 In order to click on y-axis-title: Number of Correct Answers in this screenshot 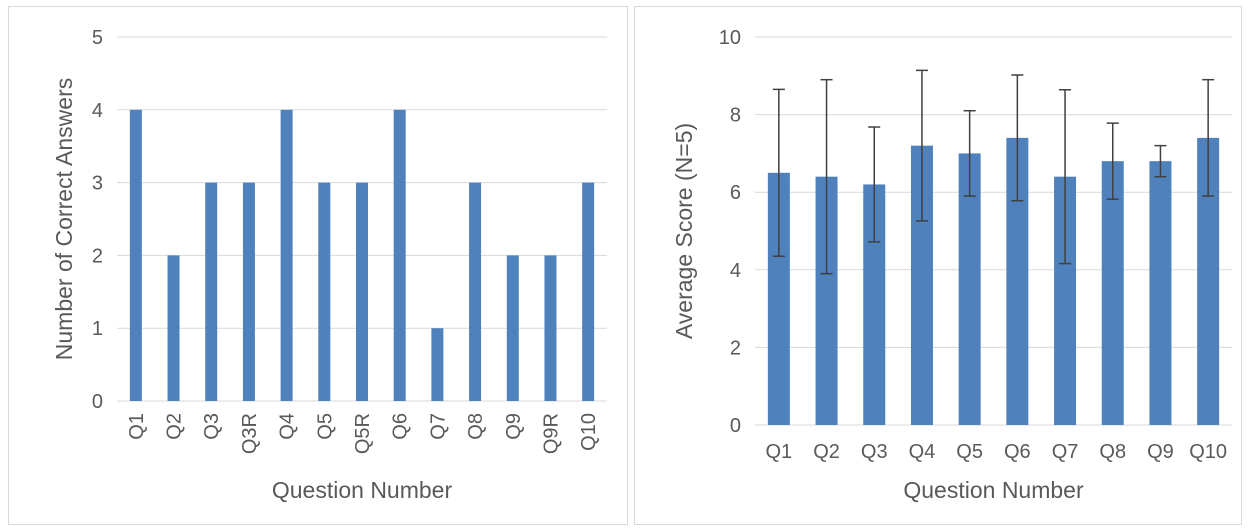, I will do `click(64, 219)`.